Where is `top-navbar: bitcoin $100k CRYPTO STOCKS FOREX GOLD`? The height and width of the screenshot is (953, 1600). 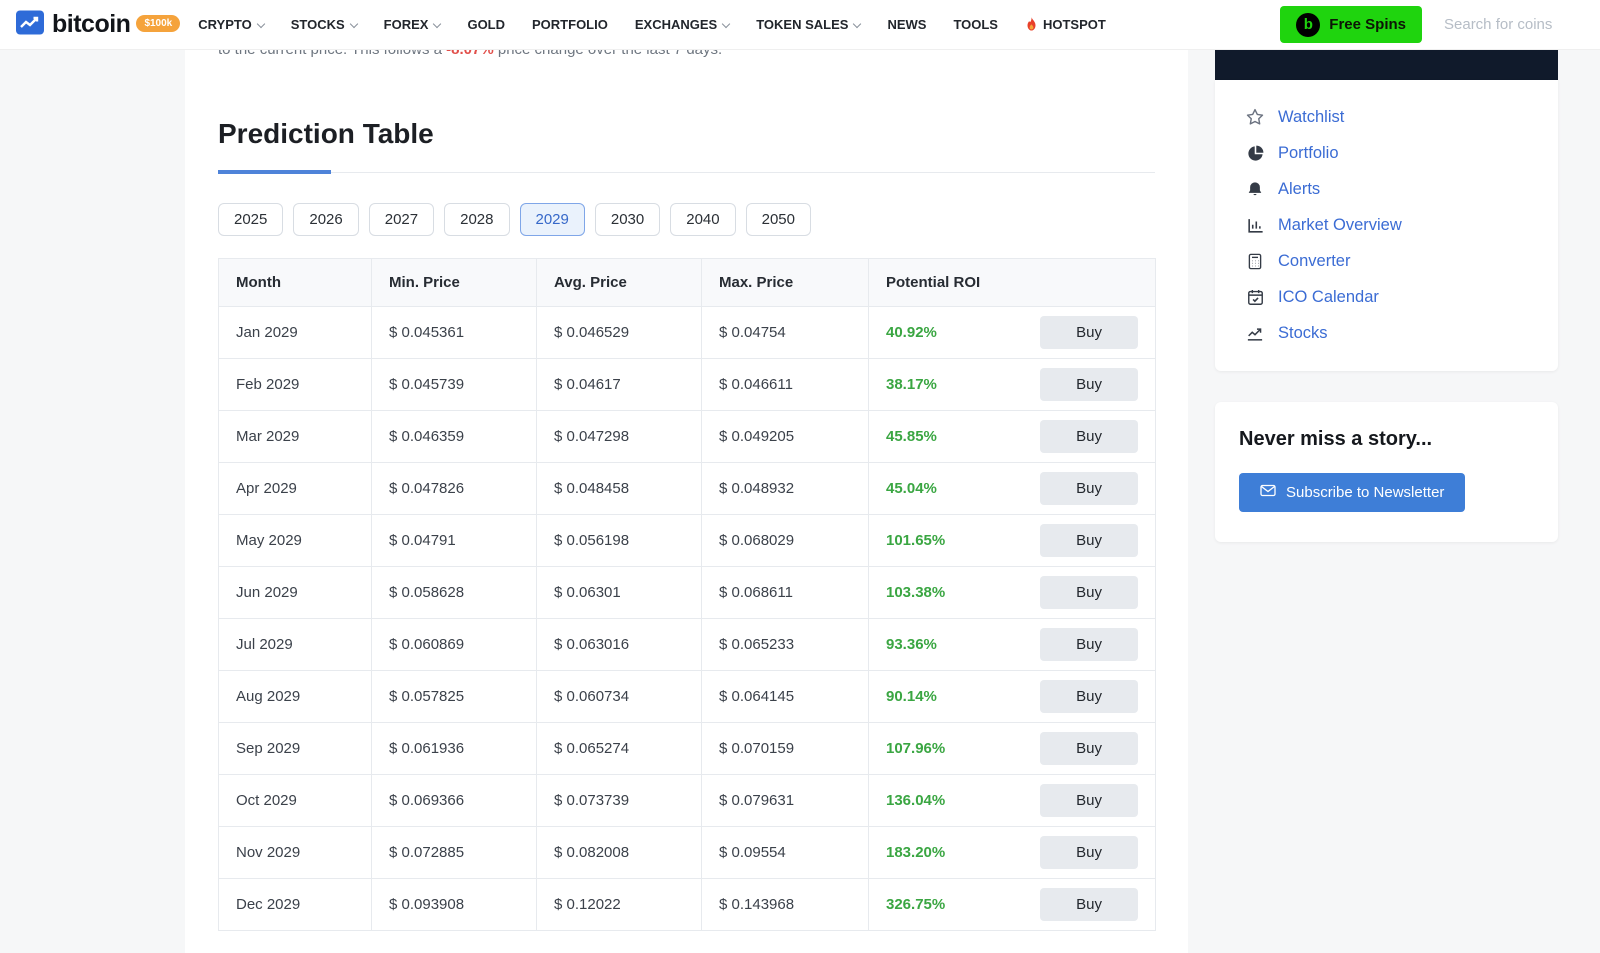 top-navbar: bitcoin $100k CRYPTO STOCKS FOREX GOLD is located at coordinates (800, 25).